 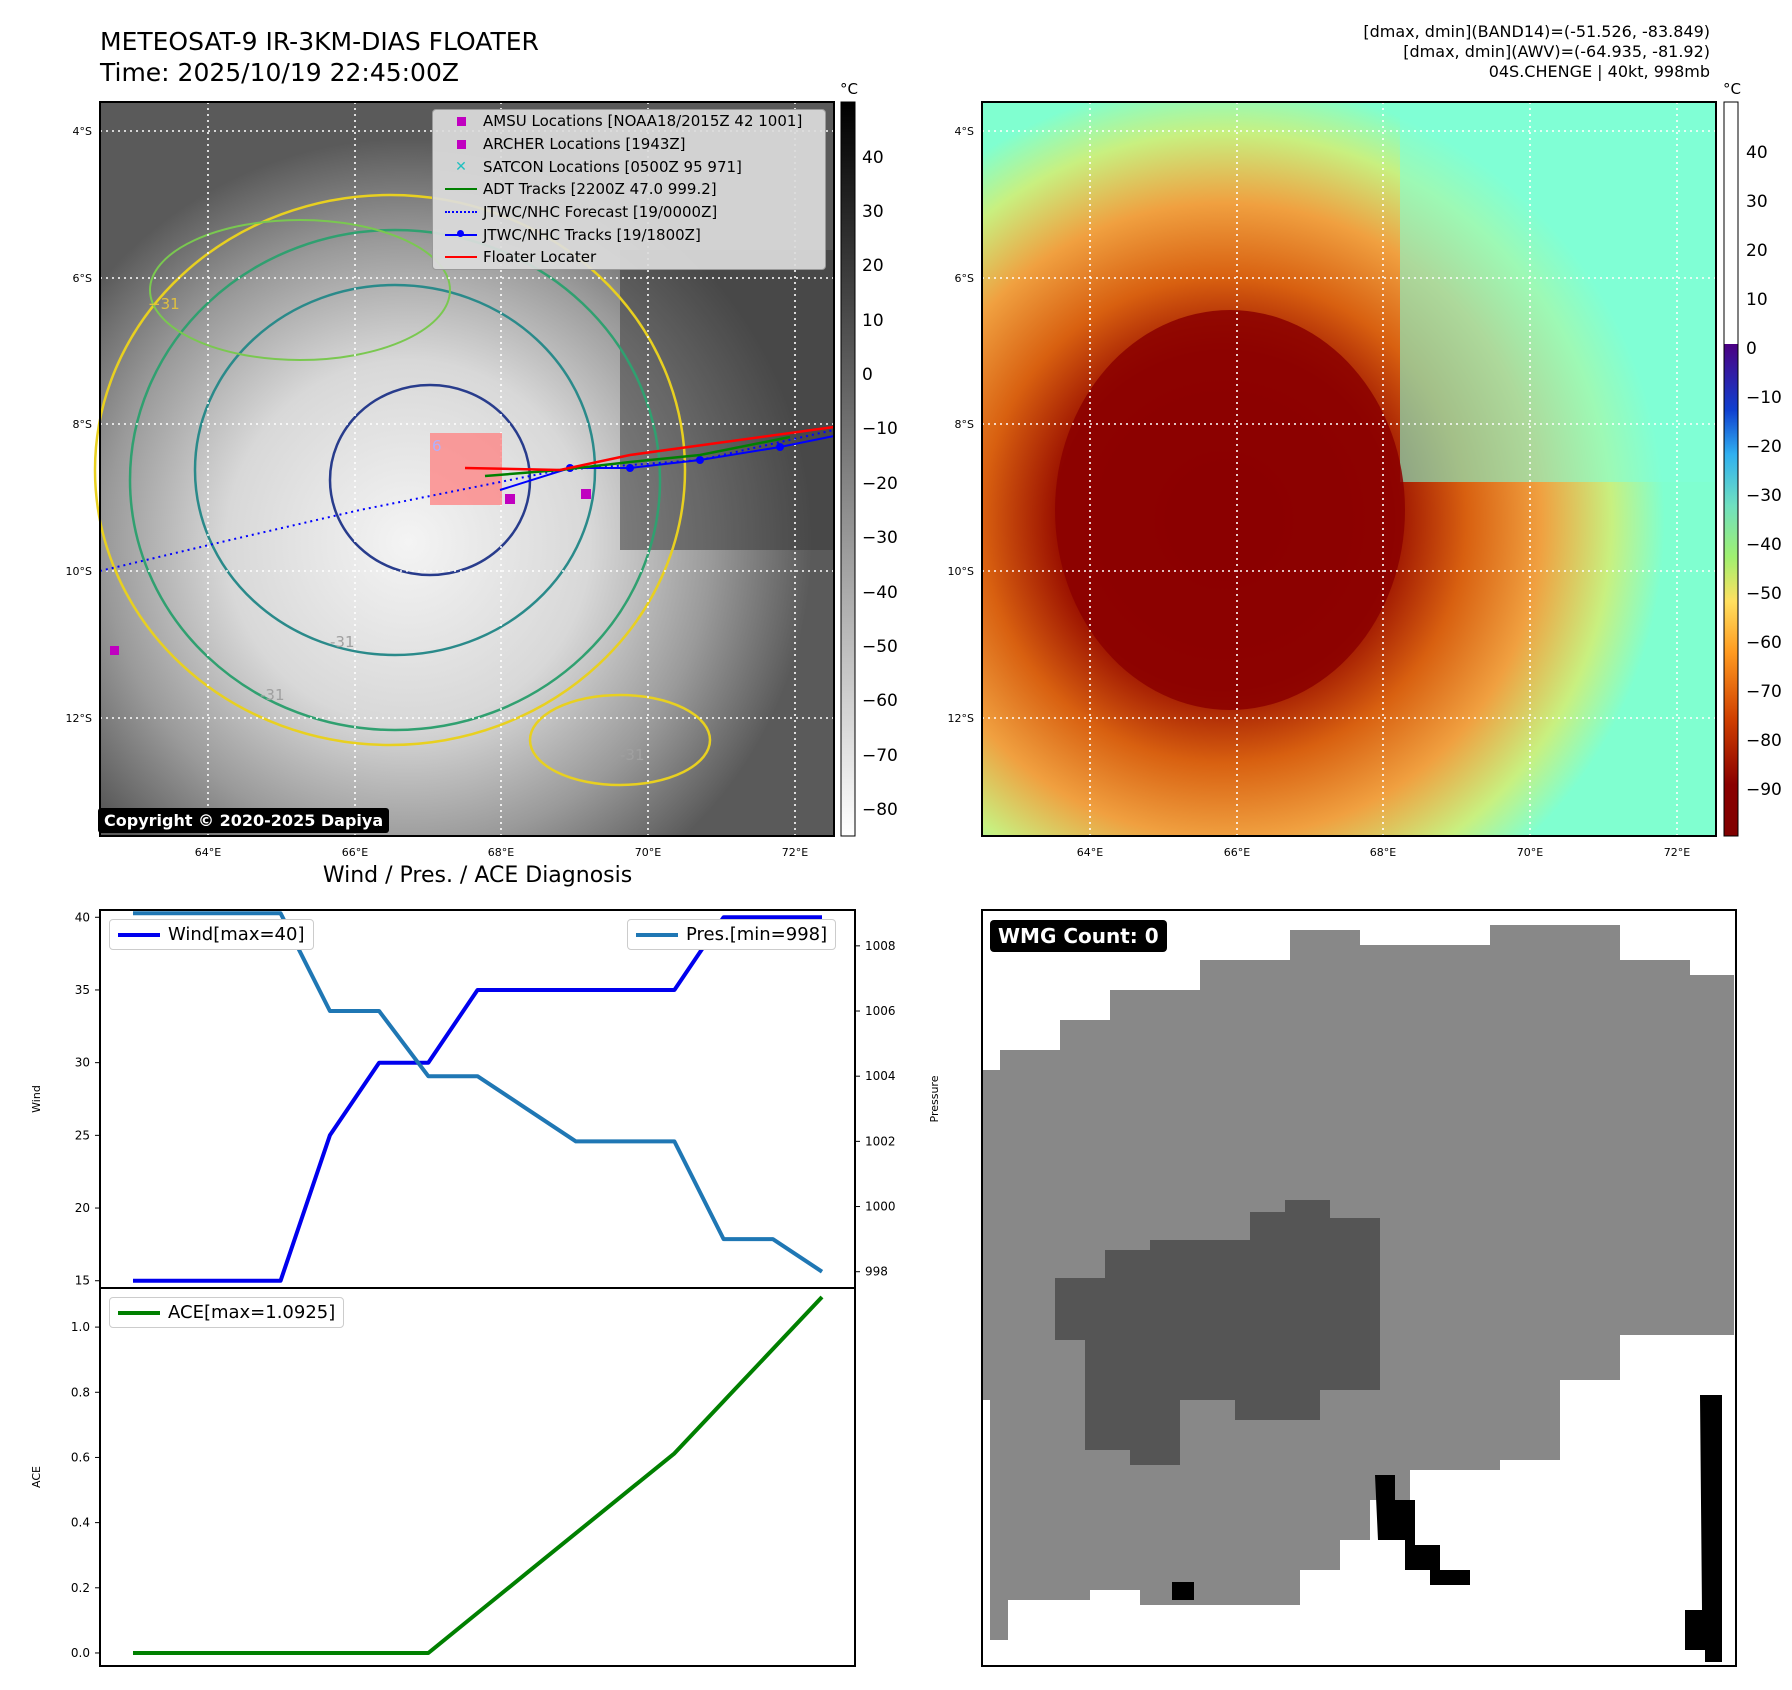 I want to click on legend-label: Floater Locater, so click(x=540, y=257).